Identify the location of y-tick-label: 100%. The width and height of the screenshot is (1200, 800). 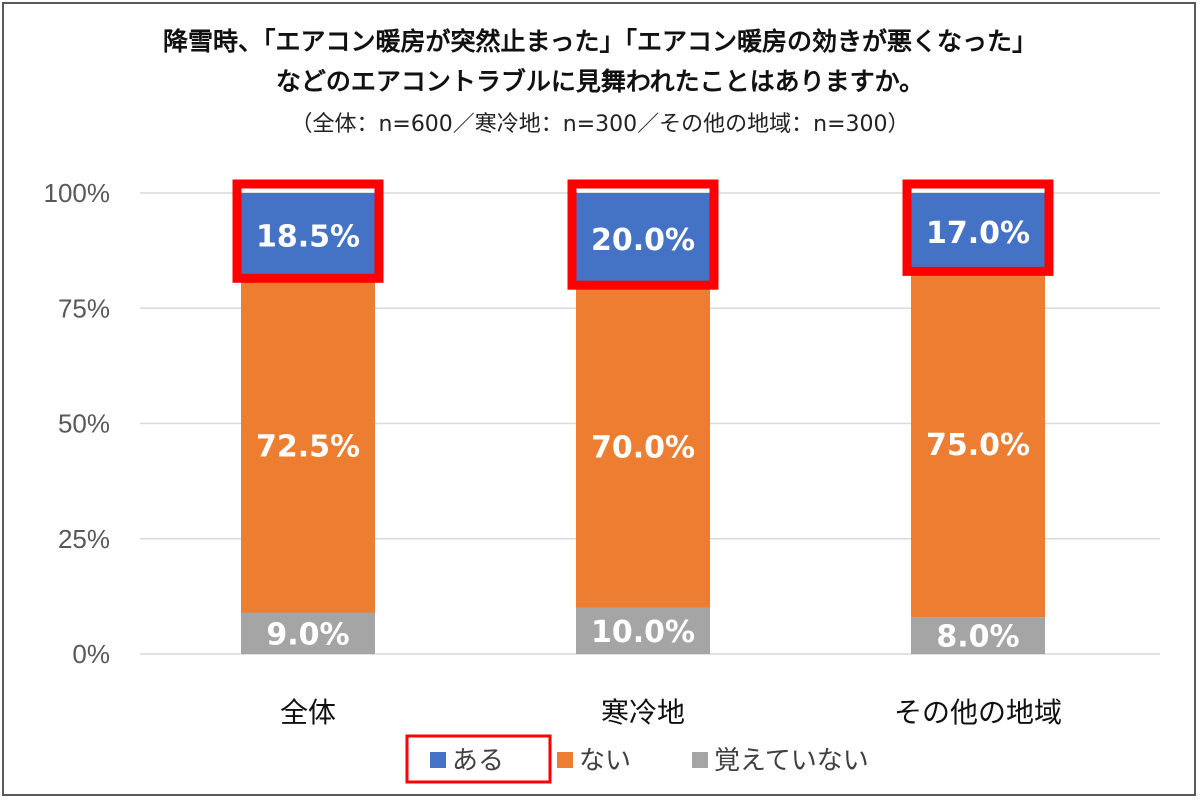
(77, 193).